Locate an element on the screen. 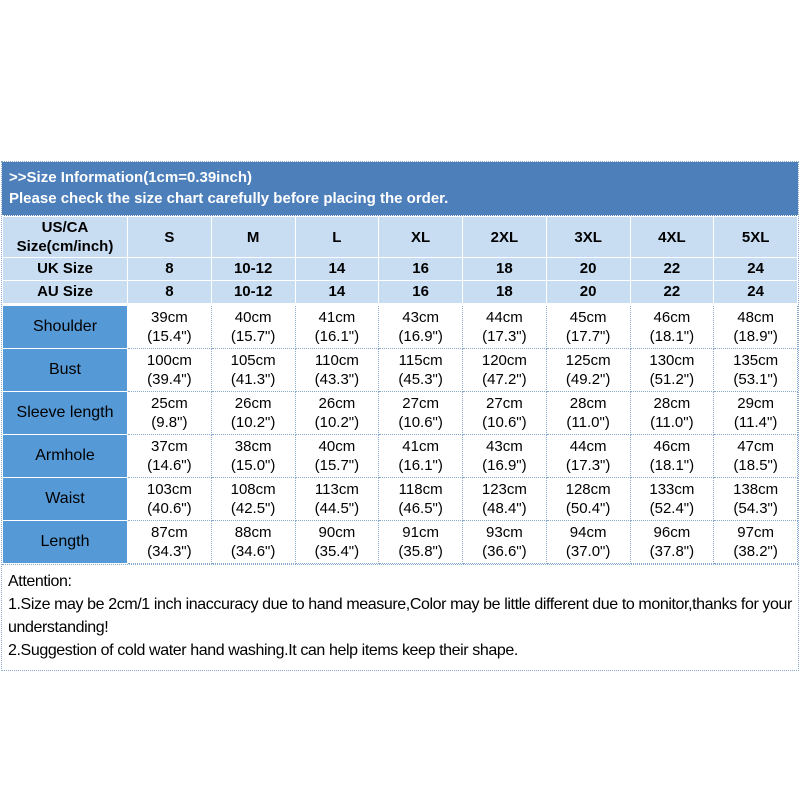  value-inch: (46.5") is located at coordinates (420, 508).